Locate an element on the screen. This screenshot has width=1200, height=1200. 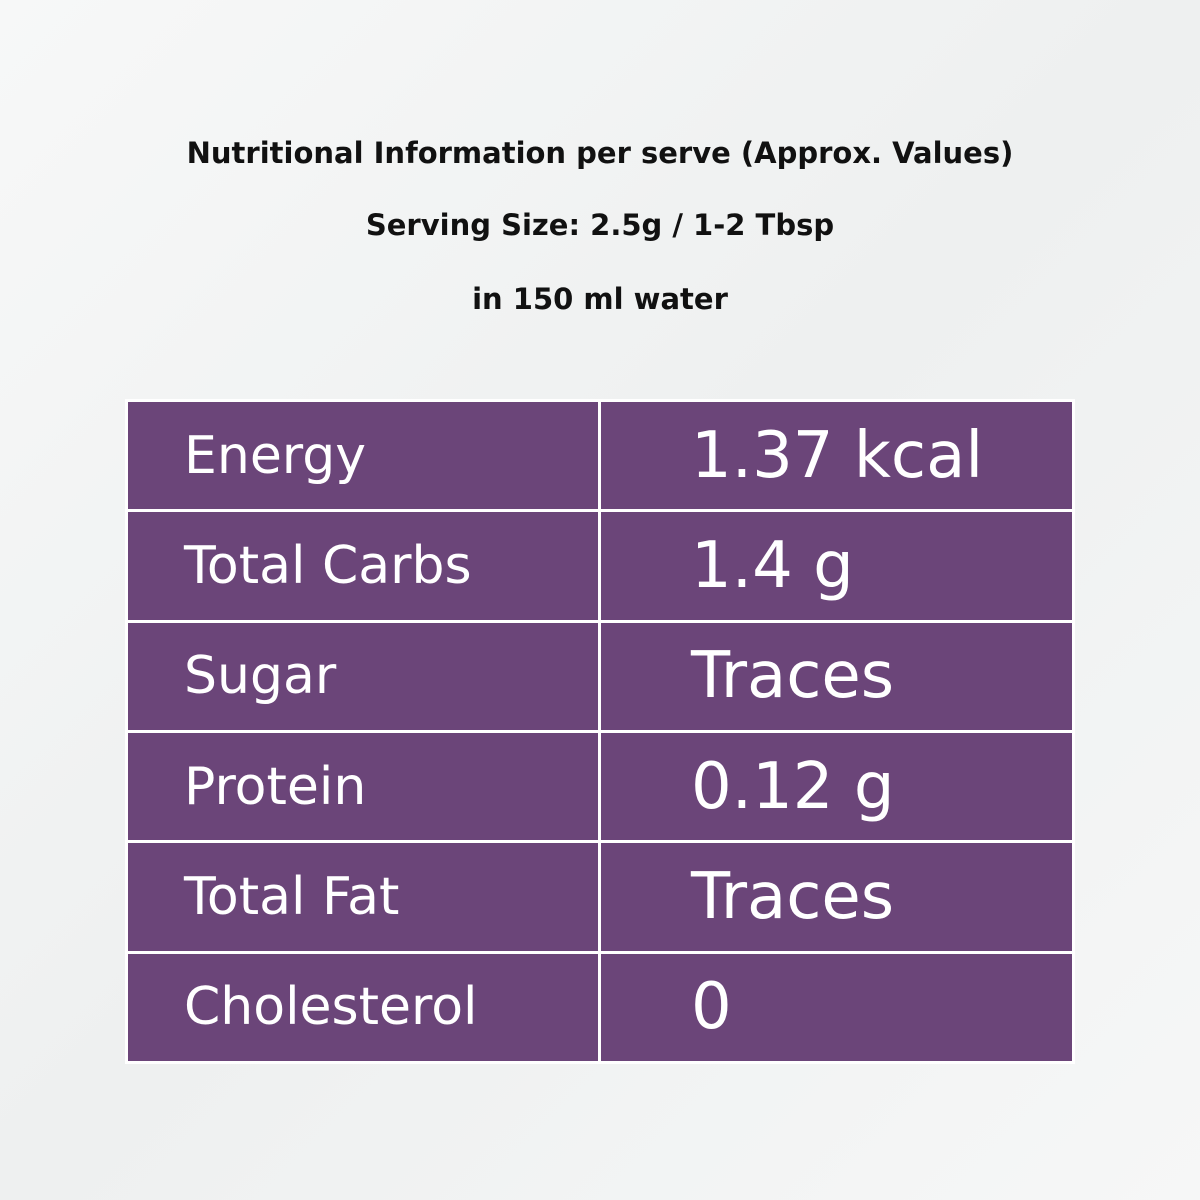
serving-size: Serving Size: 2.5g / 1-2 Tbsp is located at coordinates (600, 225).